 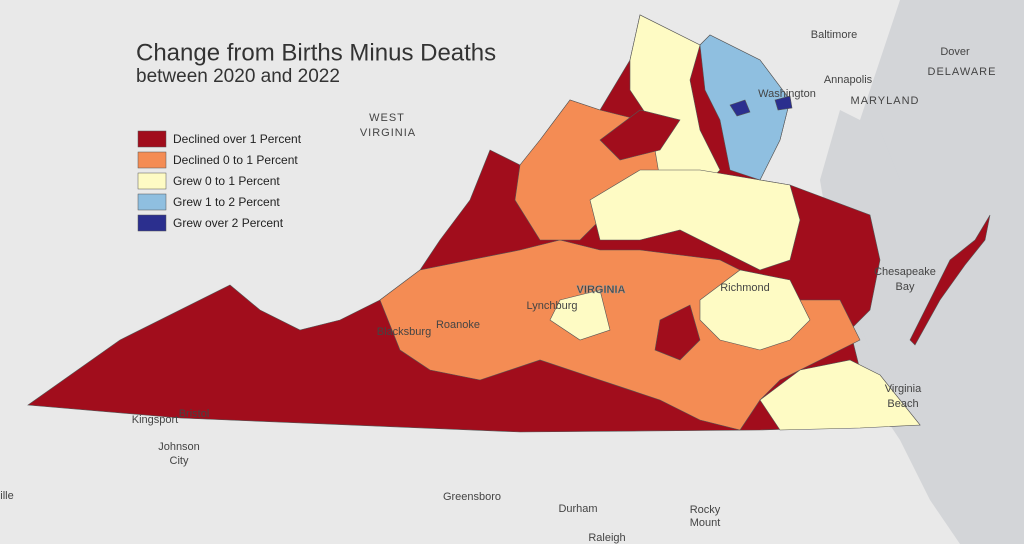 I want to click on legend-label: Grew 1 to 2 Percent, so click(x=226, y=202).